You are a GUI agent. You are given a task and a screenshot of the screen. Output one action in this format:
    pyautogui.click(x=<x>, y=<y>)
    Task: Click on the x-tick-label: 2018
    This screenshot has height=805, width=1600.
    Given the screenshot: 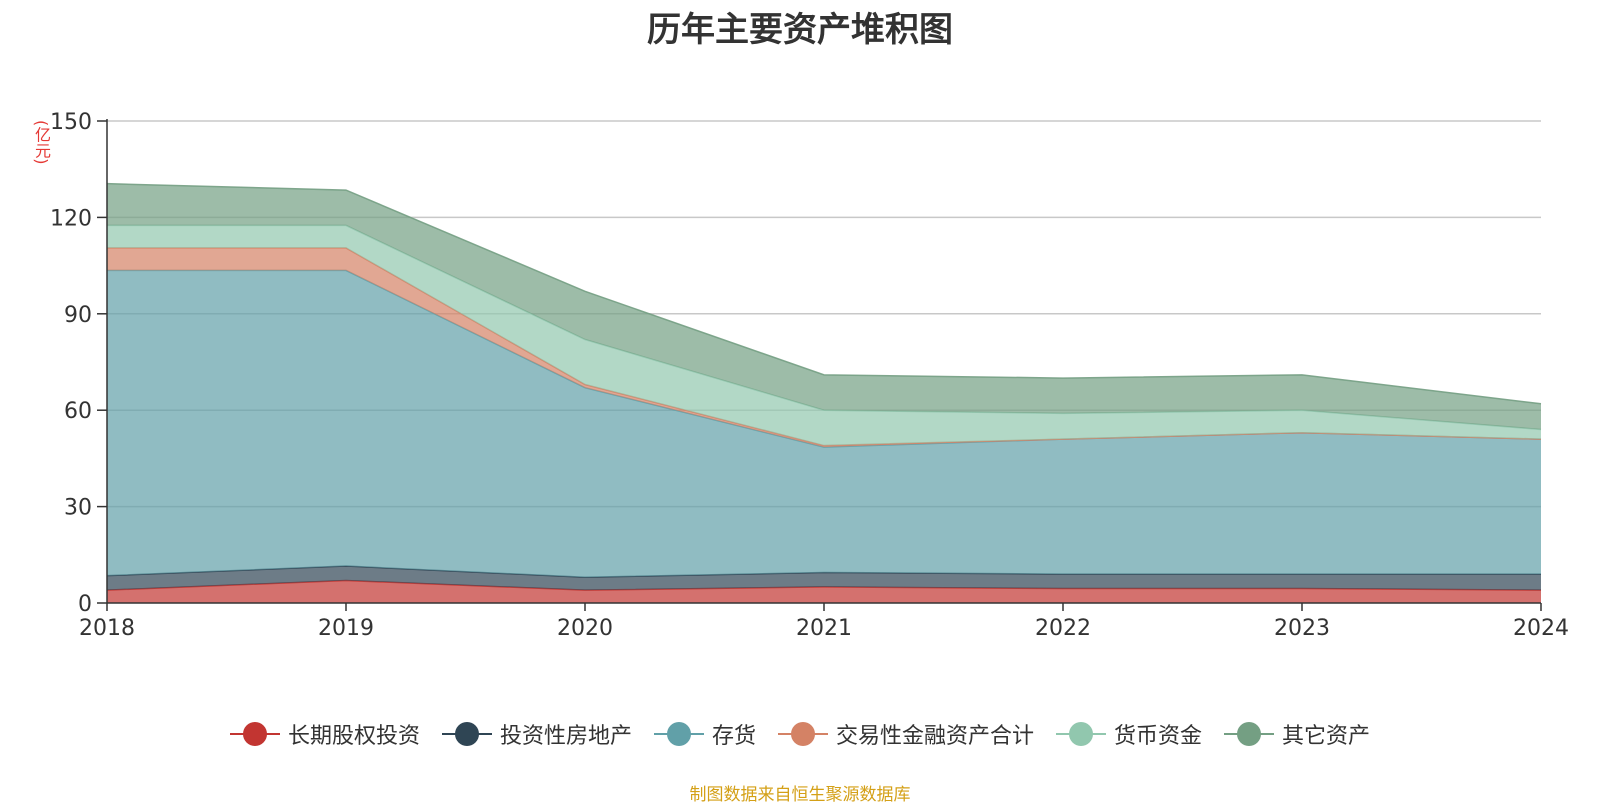 What is the action you would take?
    pyautogui.click(x=107, y=628)
    